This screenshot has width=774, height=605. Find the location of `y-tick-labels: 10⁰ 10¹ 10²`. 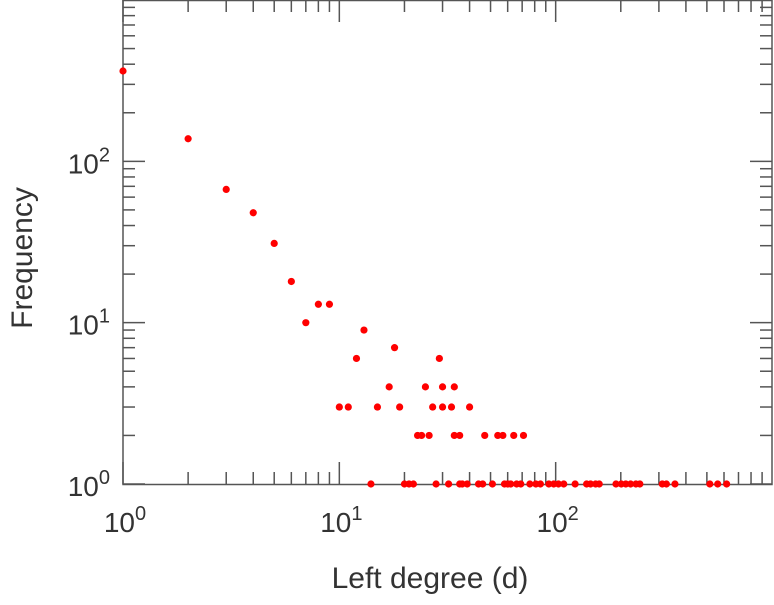

y-tick-labels: 10⁰ 10¹ 10² is located at coordinates (89, 323).